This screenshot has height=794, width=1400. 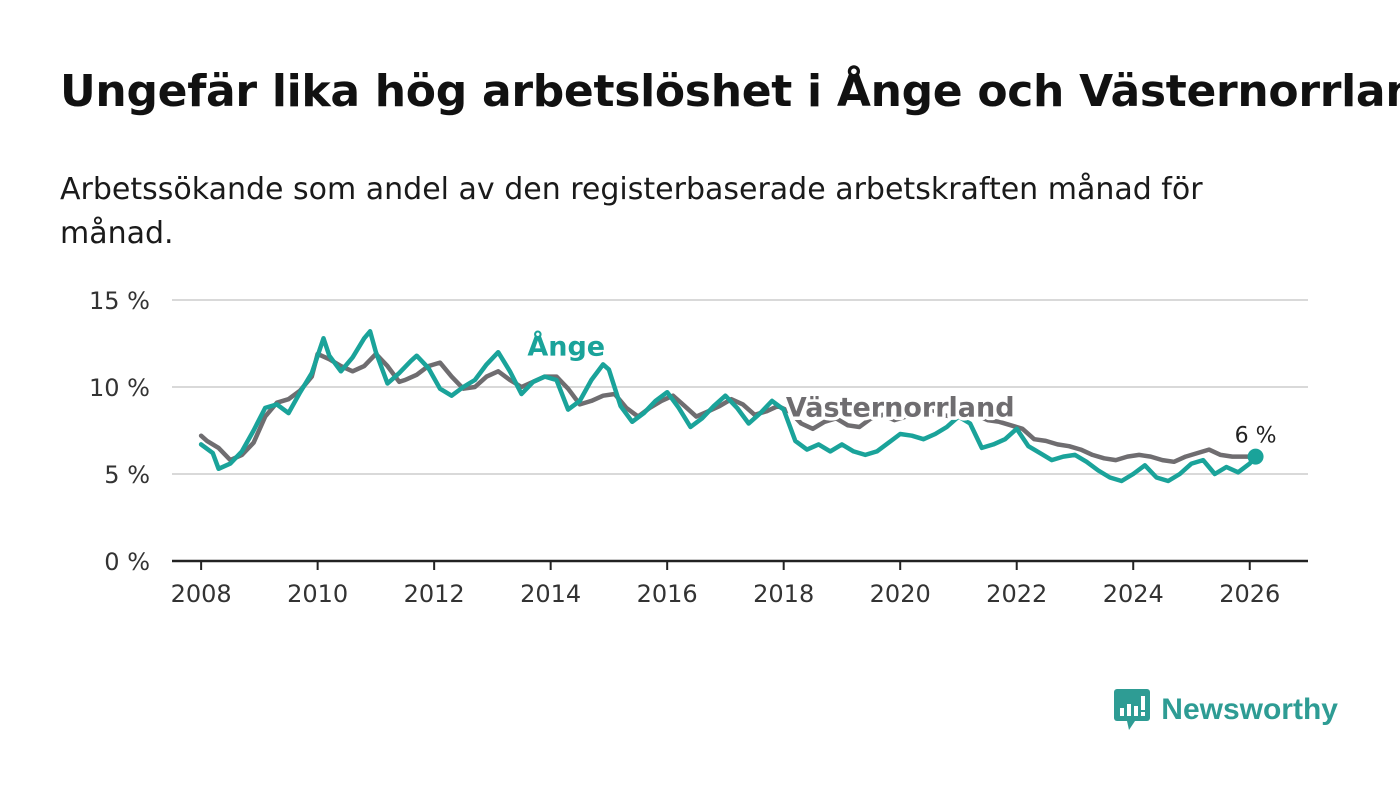 What do you see at coordinates (1255, 456) in the screenshot?
I see `end-point-marker` at bounding box center [1255, 456].